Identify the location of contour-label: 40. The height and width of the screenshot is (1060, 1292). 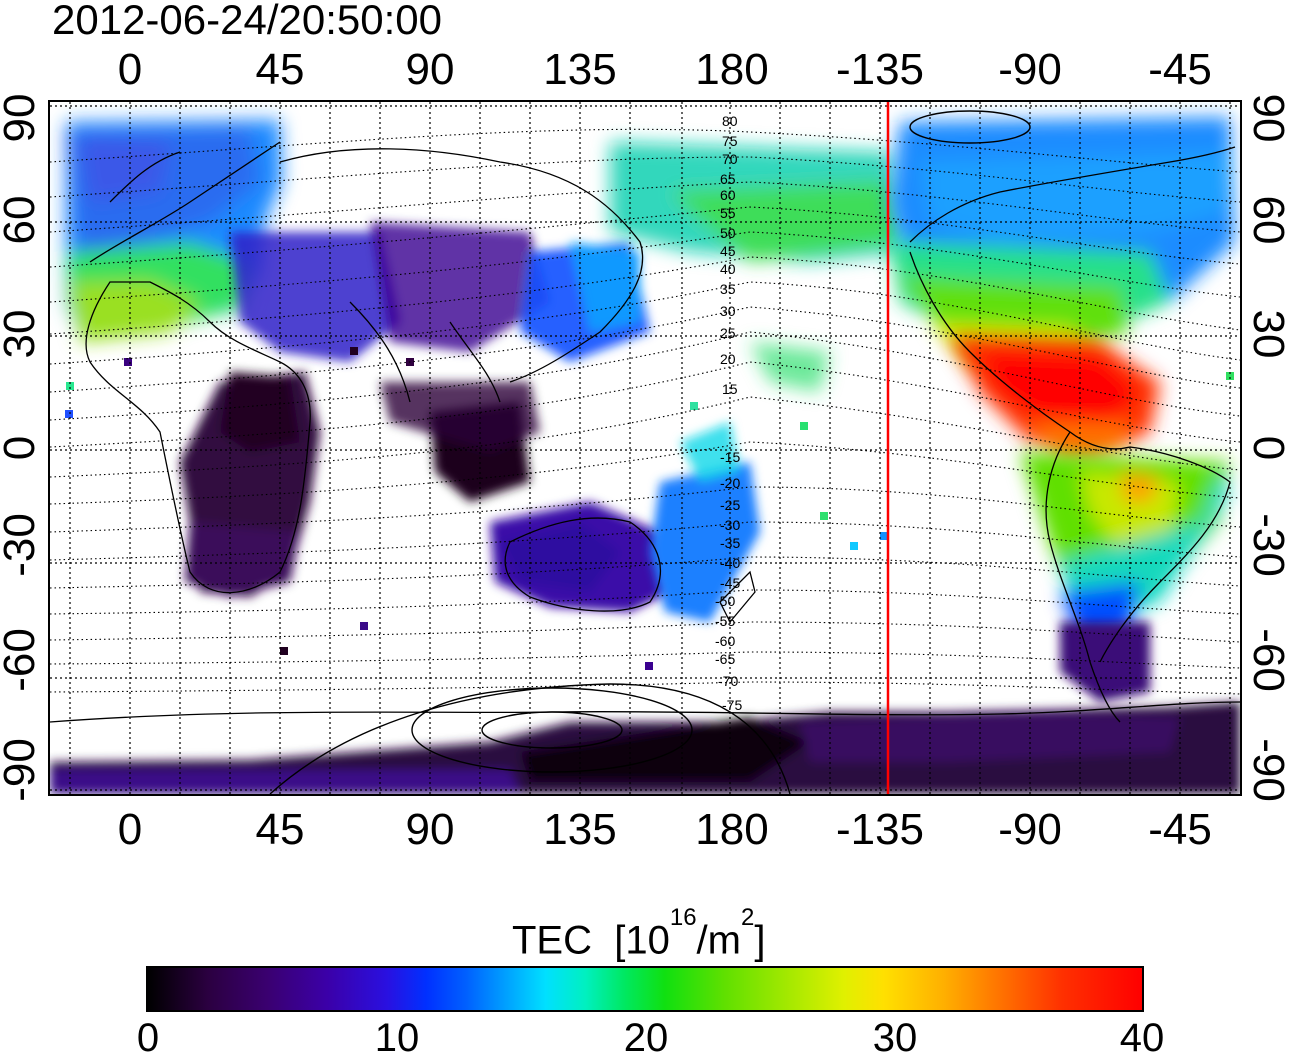
(728, 269).